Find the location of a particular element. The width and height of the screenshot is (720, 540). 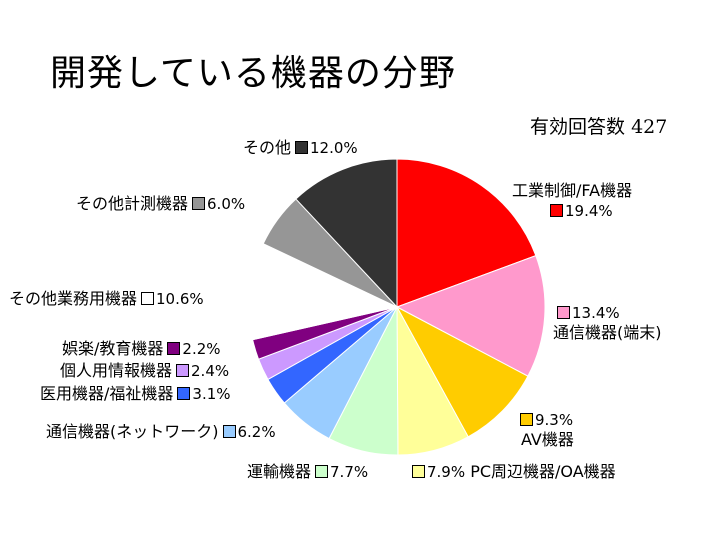

label-other-measurement: その他計測機器 6.0% is located at coordinates (160, 204).